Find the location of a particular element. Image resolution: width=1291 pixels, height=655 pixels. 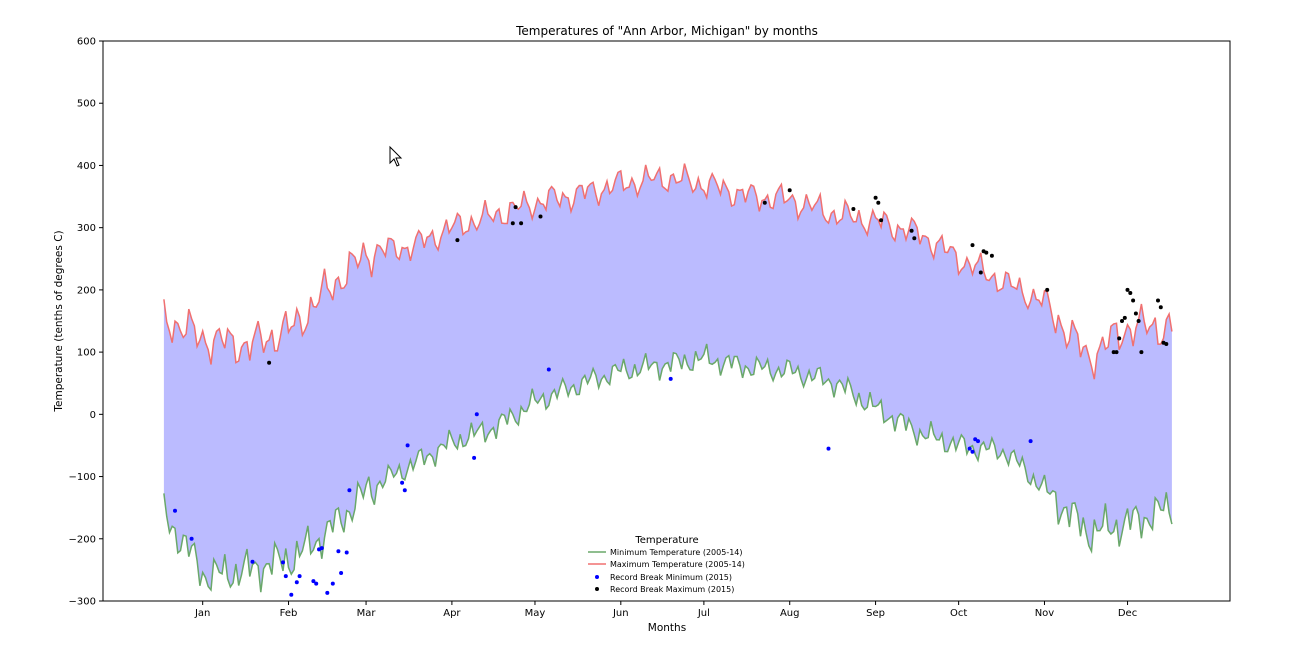

y-tick-label: −200 is located at coordinates (82, 539).